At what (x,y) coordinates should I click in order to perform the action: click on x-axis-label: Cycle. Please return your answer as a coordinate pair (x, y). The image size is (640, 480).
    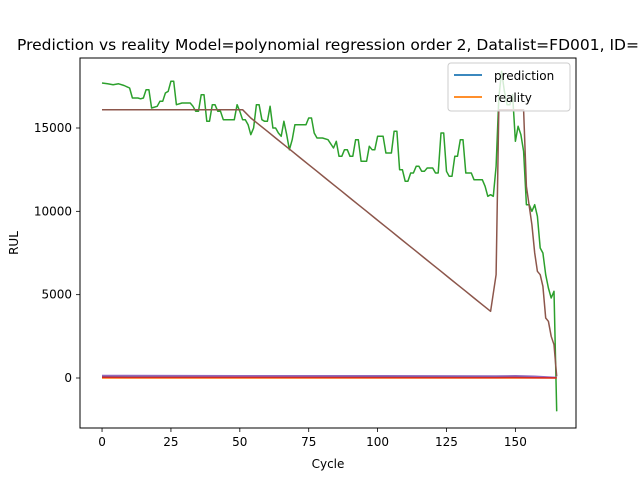
    Looking at the image, I should click on (328, 464).